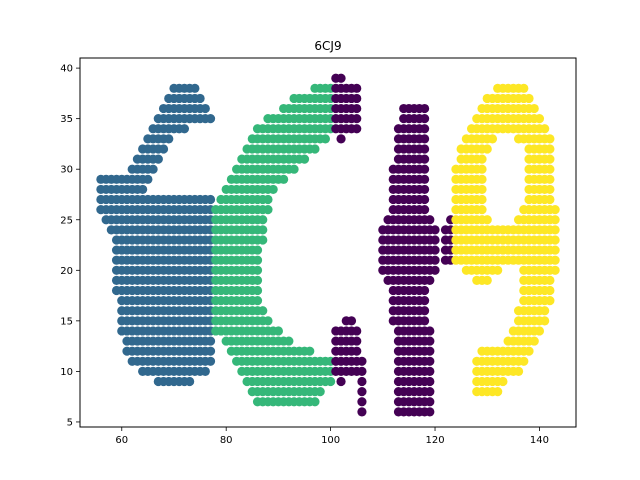 This screenshot has width=640, height=480. What do you see at coordinates (66, 69) in the screenshot?
I see `y-tick-label: 40` at bounding box center [66, 69].